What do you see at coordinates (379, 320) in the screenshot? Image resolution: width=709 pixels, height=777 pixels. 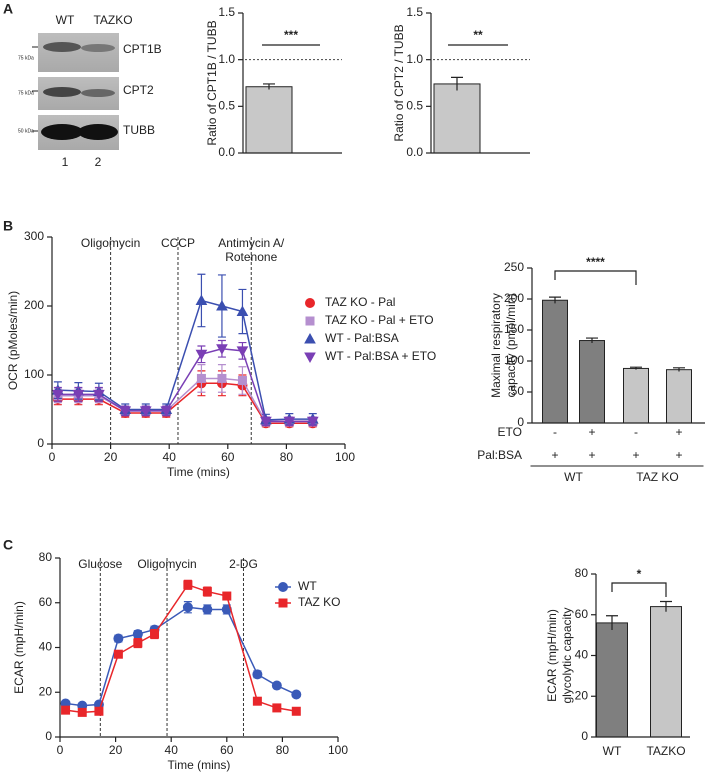 I see `legend-label: TAZ KO - Pal + ETO` at bounding box center [379, 320].